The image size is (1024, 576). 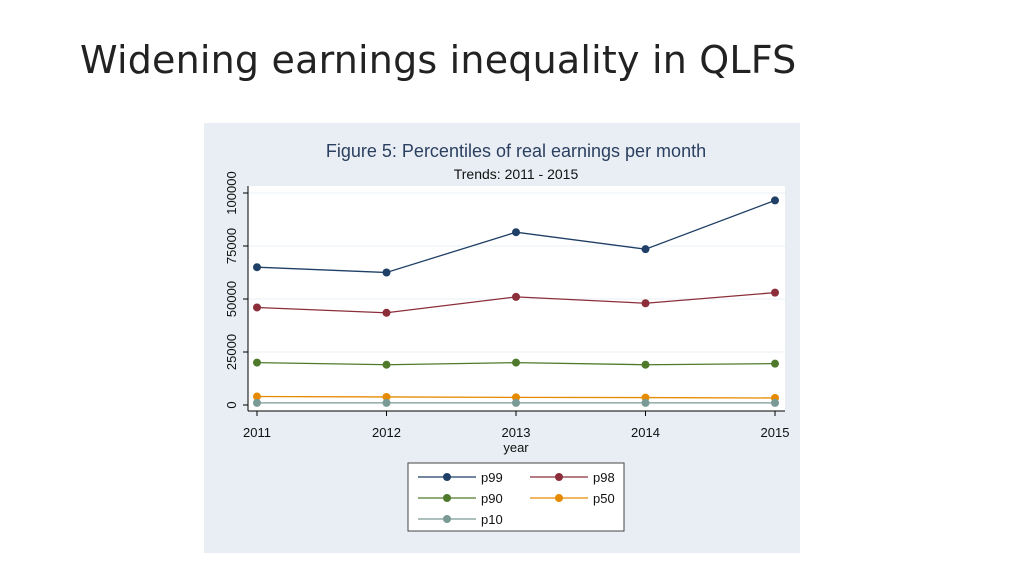 I want to click on legend-label-p98: p98, so click(x=604, y=477).